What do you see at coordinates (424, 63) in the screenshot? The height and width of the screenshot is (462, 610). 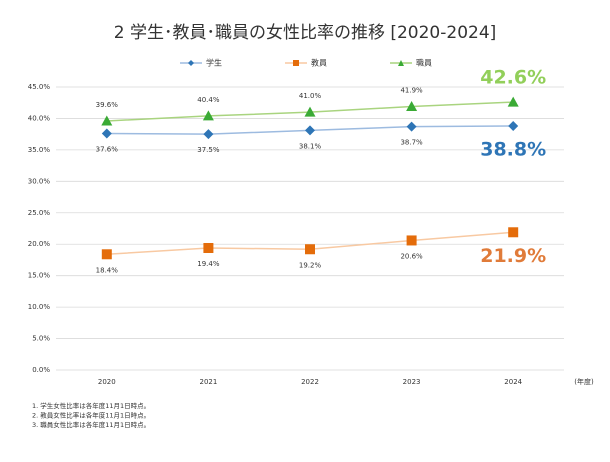 I see `legend-label: 職員` at bounding box center [424, 63].